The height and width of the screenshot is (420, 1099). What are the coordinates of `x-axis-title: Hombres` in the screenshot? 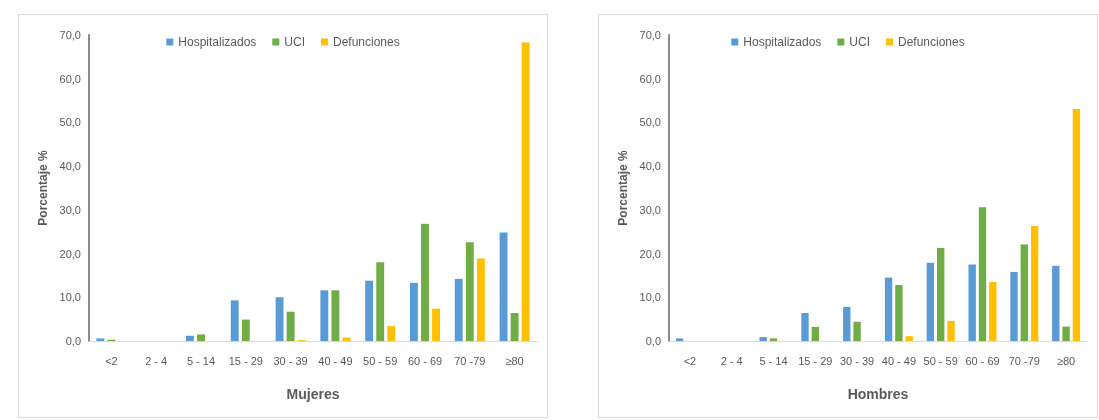 It's located at (878, 394).